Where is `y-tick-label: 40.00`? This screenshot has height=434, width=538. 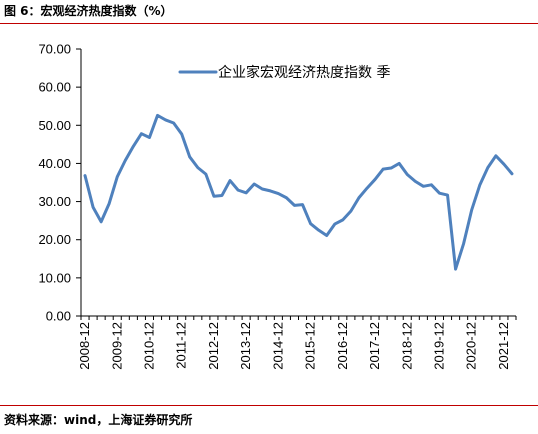 y-tick-label: 40.00 is located at coordinates (54, 163).